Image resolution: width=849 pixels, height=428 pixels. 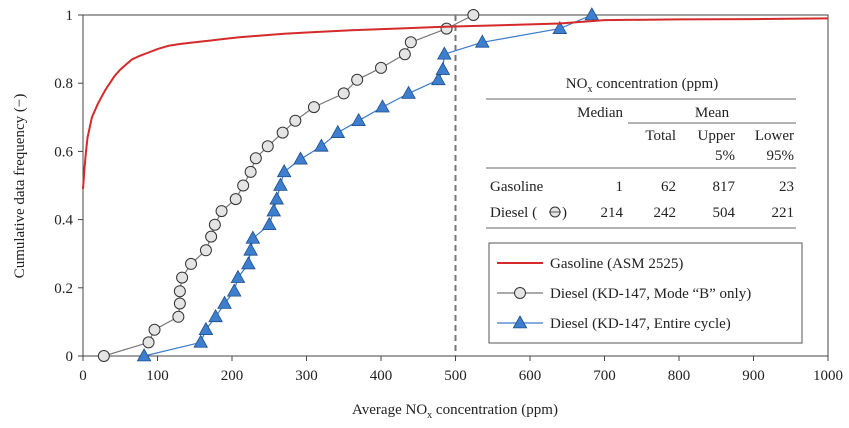 What do you see at coordinates (455, 376) in the screenshot?
I see `x-tick-label: 500` at bounding box center [455, 376].